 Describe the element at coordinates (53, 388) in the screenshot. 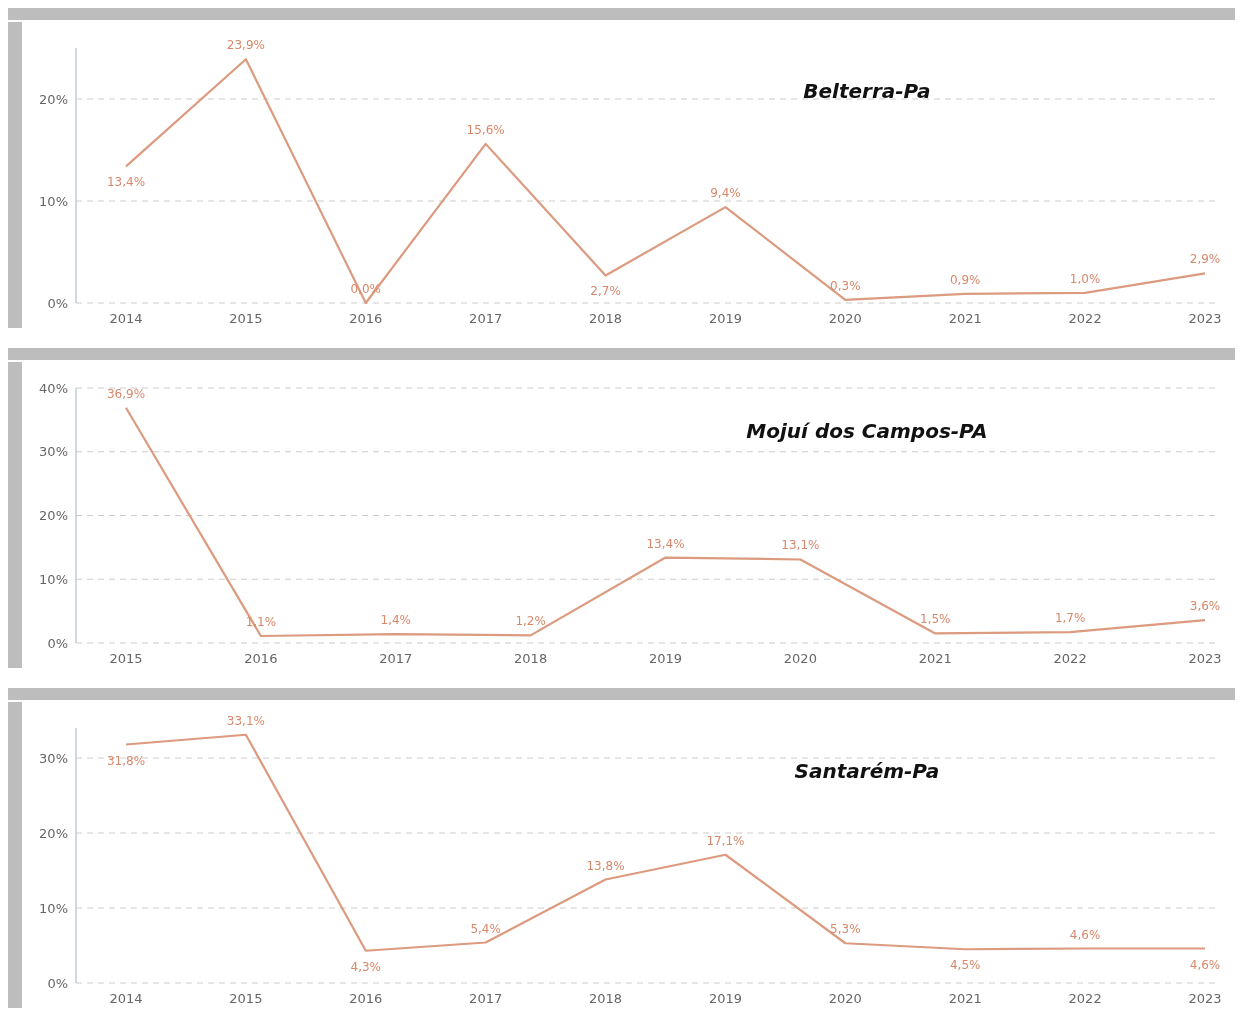

I see `y-tick-label: 40%` at that location.